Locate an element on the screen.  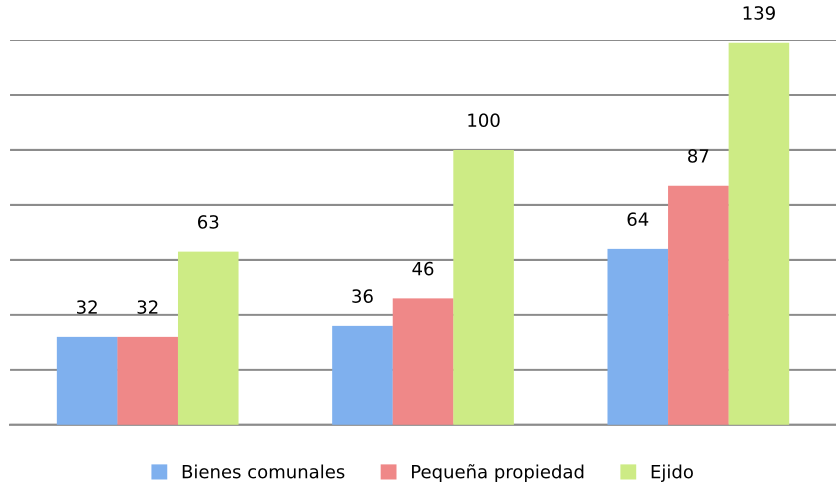
data-label: 63 is located at coordinates (208, 222).